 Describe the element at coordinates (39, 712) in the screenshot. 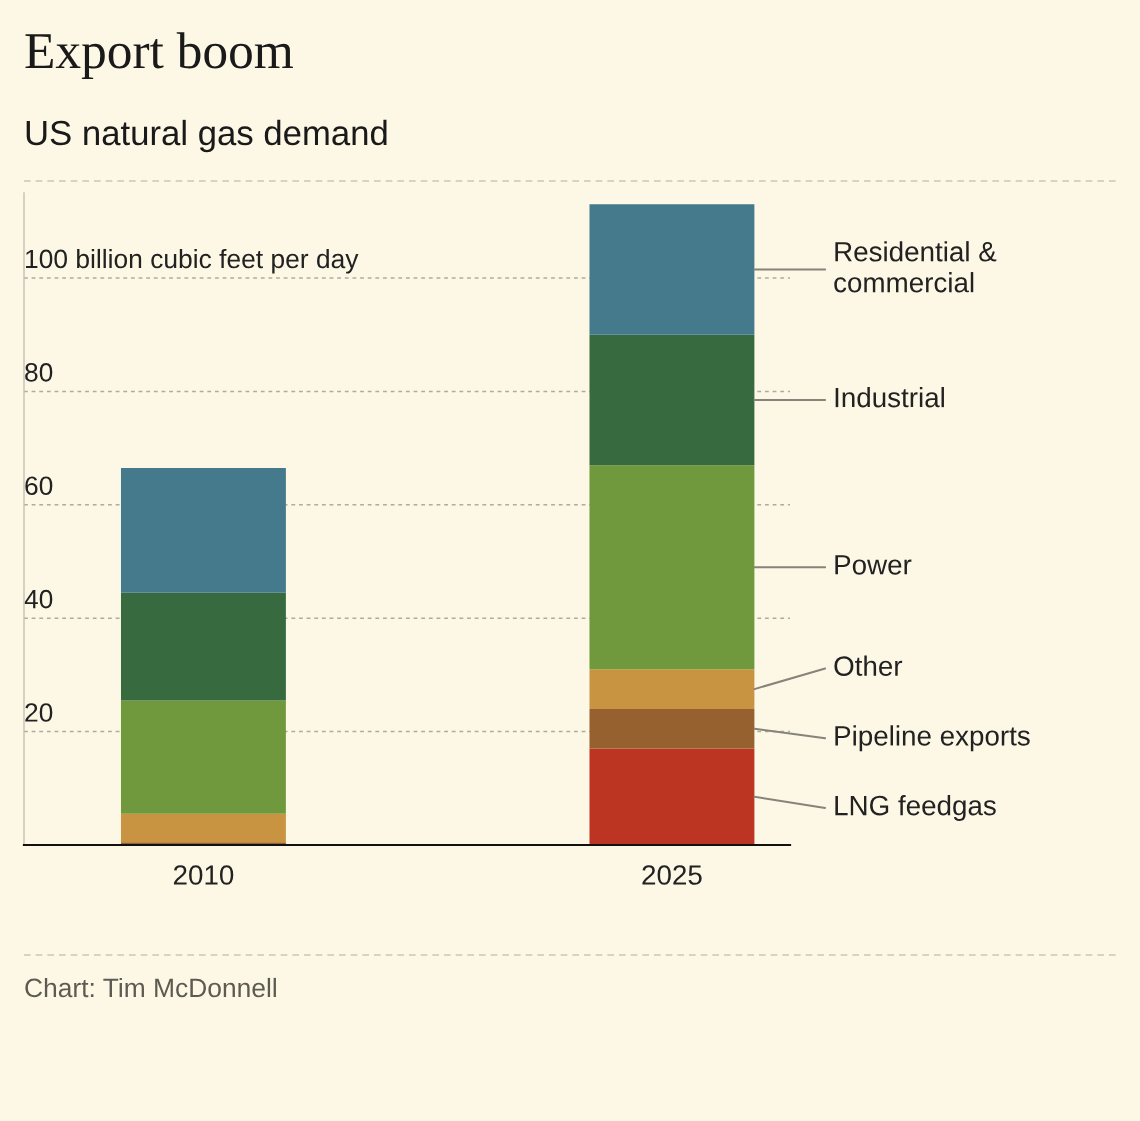

I see `y-tick-label: 20` at that location.